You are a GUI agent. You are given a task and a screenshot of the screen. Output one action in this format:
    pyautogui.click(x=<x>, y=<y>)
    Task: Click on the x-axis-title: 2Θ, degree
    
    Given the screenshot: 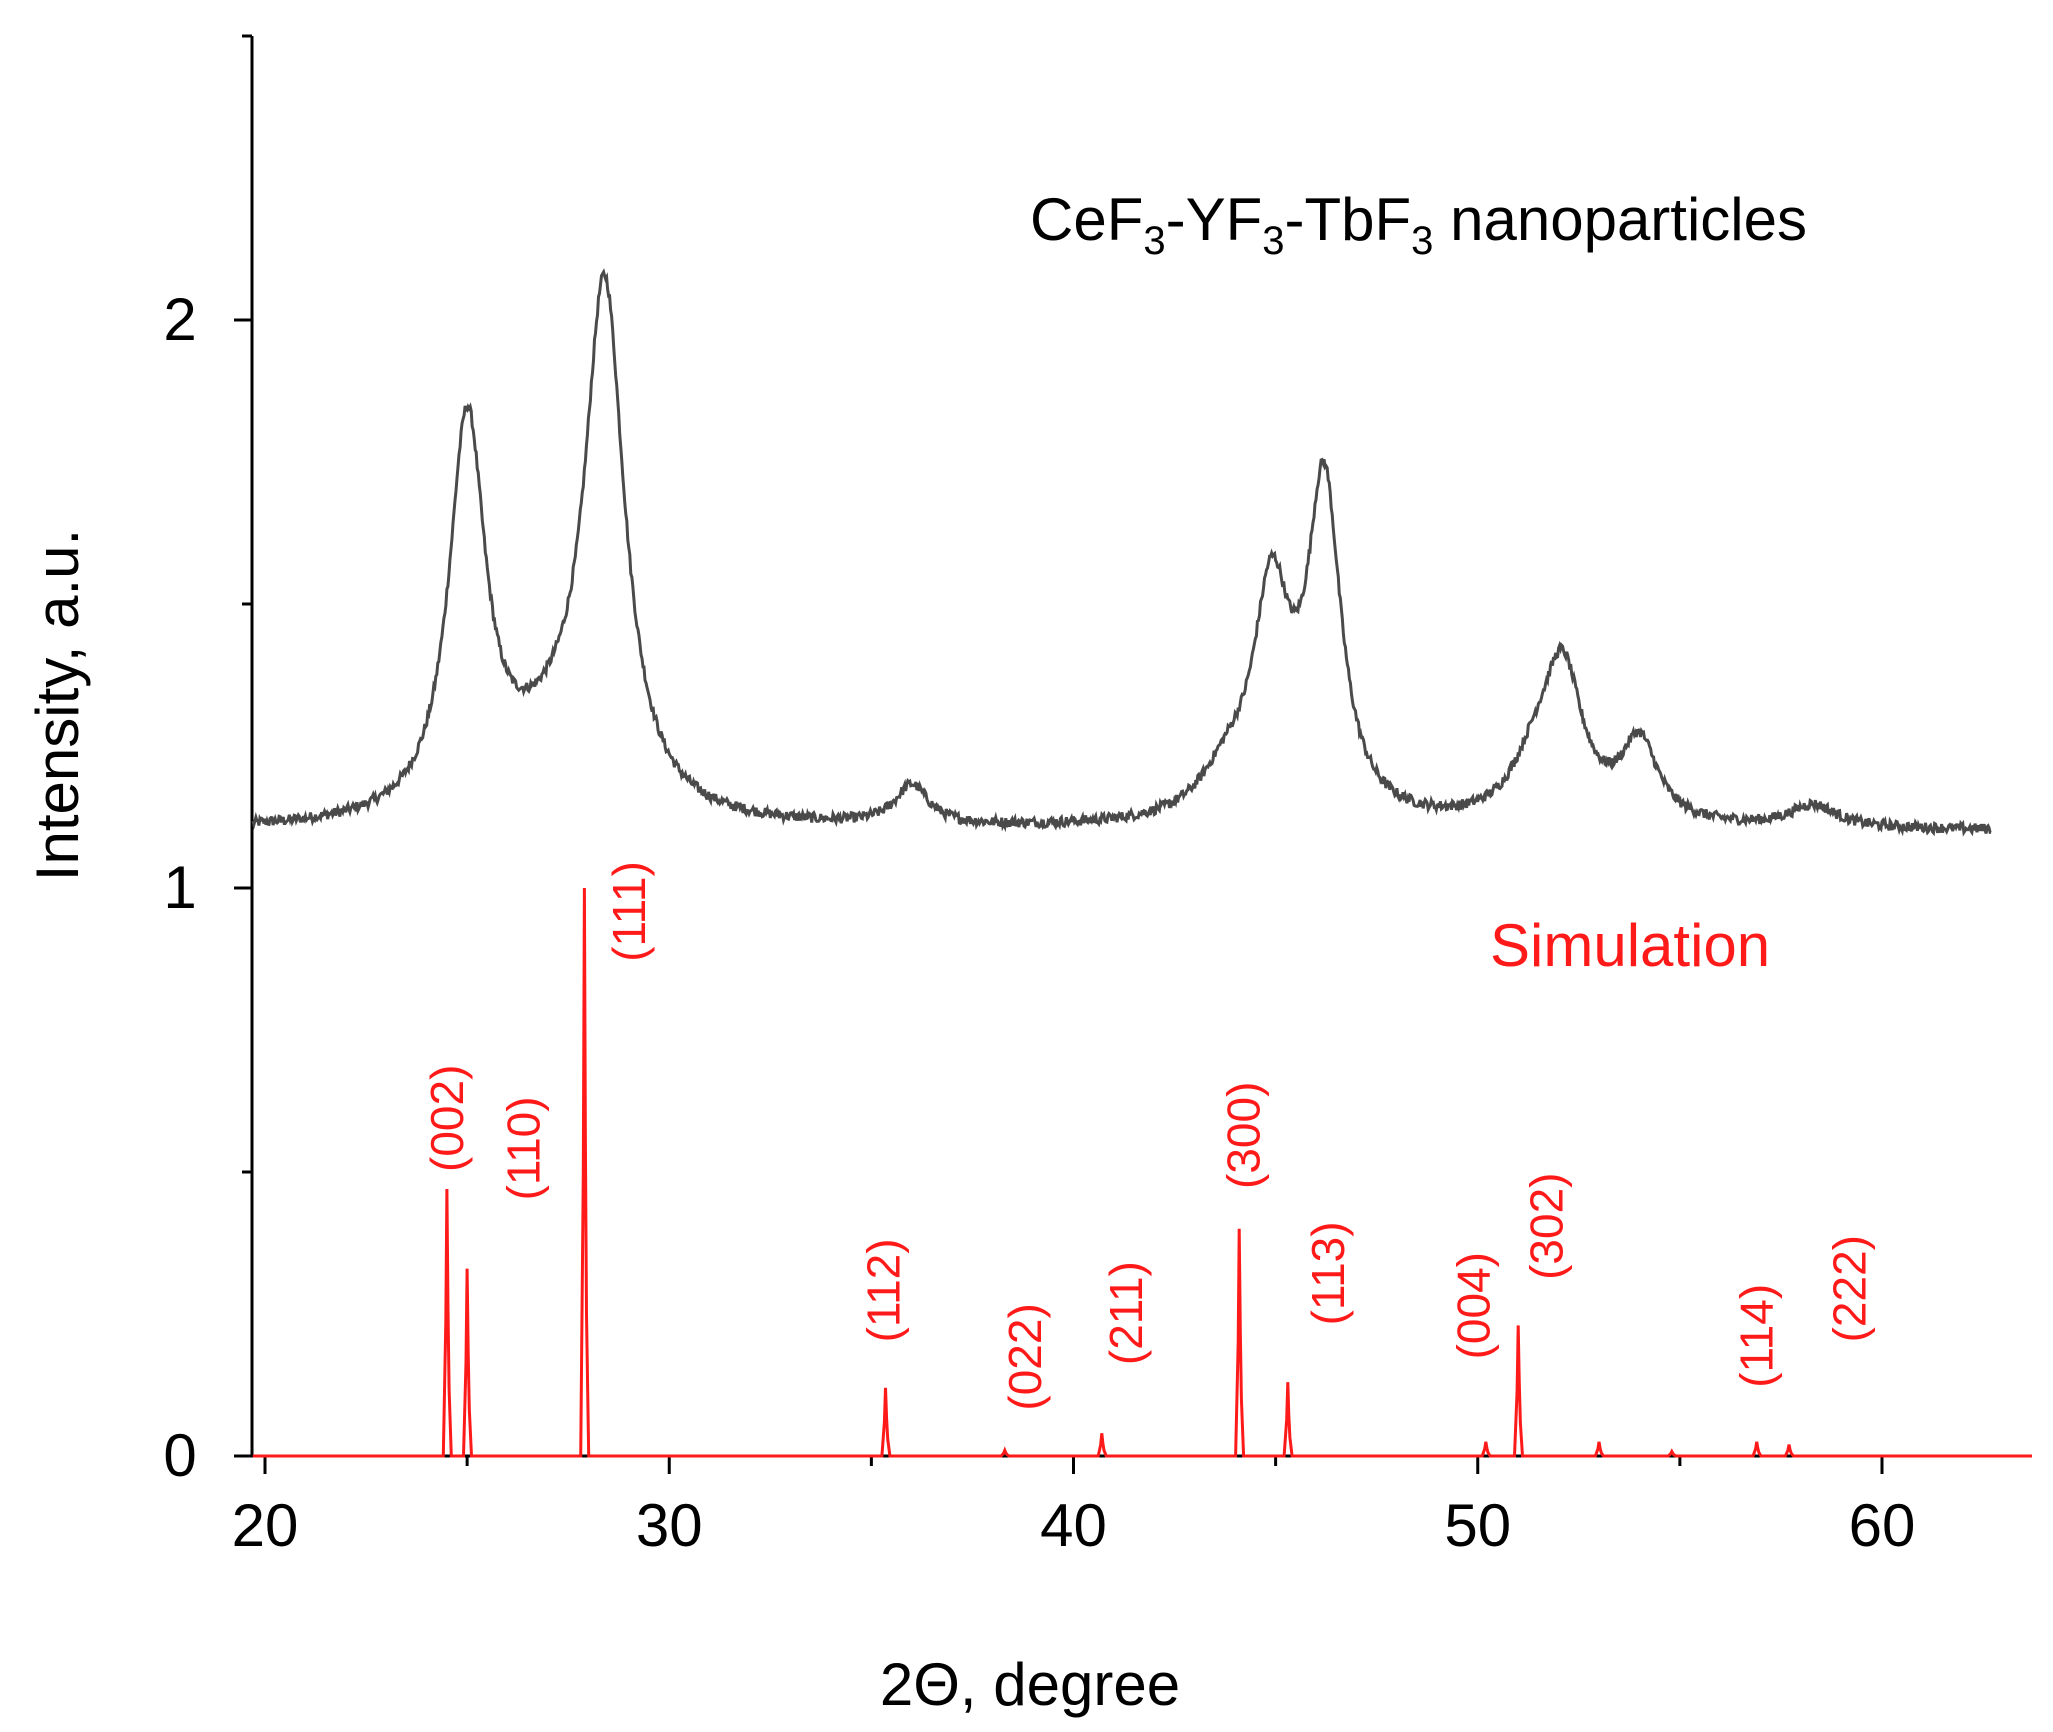 What is the action you would take?
    pyautogui.click(x=1030, y=1684)
    